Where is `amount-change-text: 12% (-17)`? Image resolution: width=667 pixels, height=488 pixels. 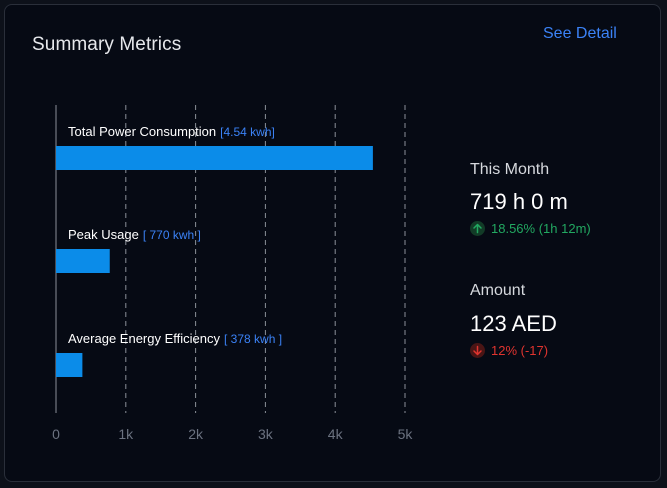
amount-change-text: 12% (-17) is located at coordinates (520, 350).